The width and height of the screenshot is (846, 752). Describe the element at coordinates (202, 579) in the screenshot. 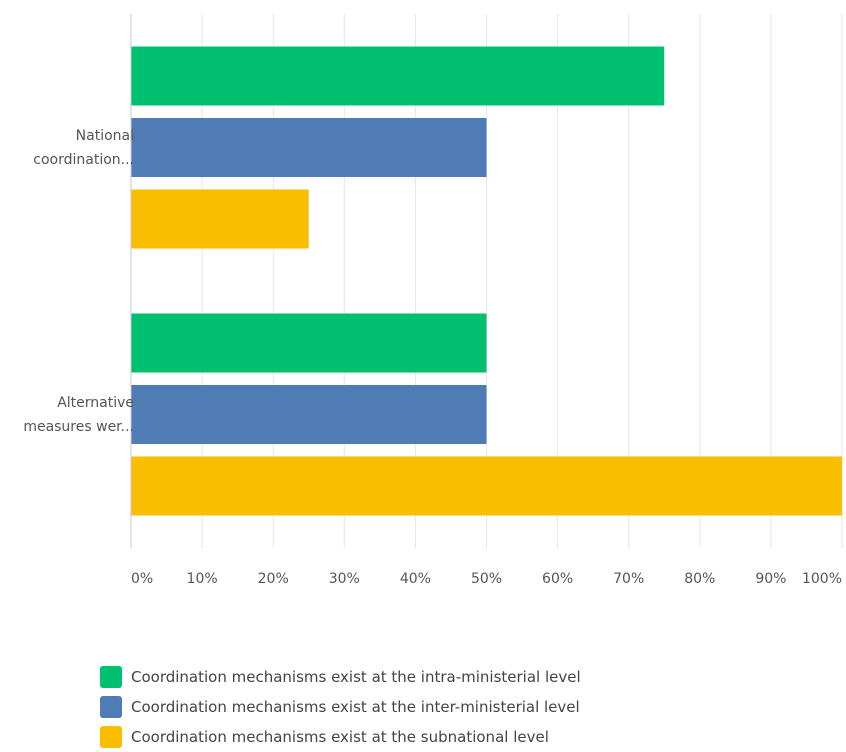

I see `x-tick-label: 10%` at that location.